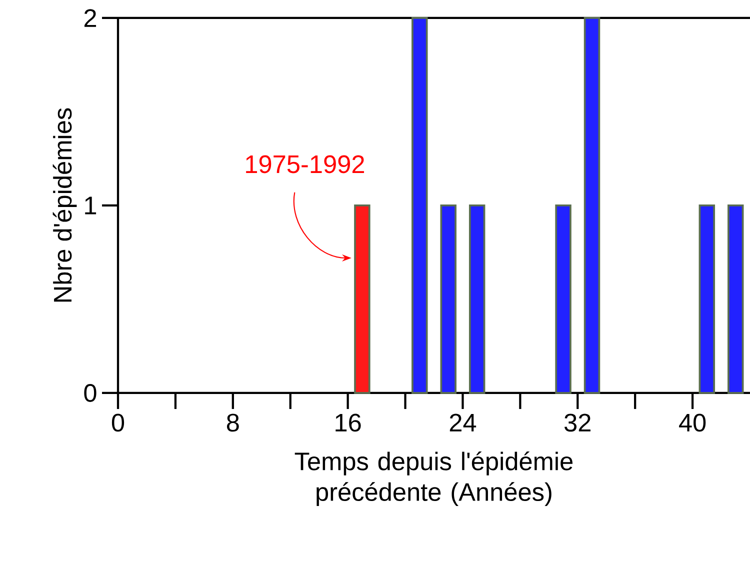 This screenshot has width=750, height=574. What do you see at coordinates (692, 423) in the screenshot?
I see `x-tick-label: 40` at bounding box center [692, 423].